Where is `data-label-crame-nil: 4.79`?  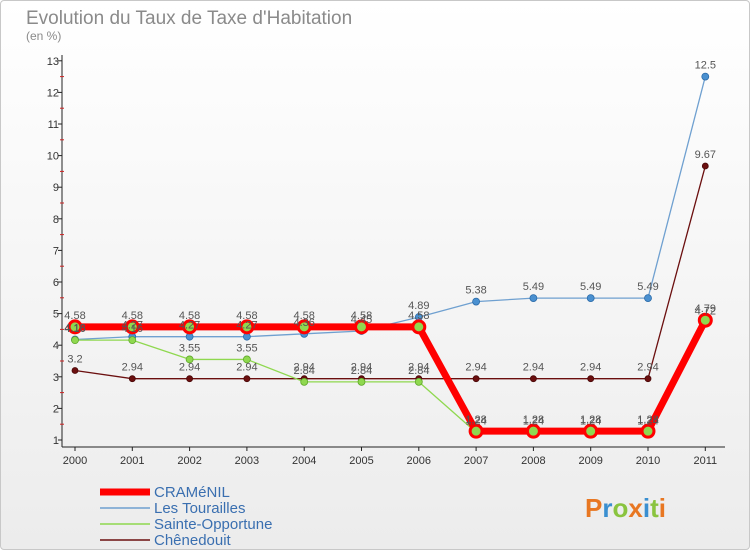 data-label-crame-nil: 4.79 is located at coordinates (705, 309).